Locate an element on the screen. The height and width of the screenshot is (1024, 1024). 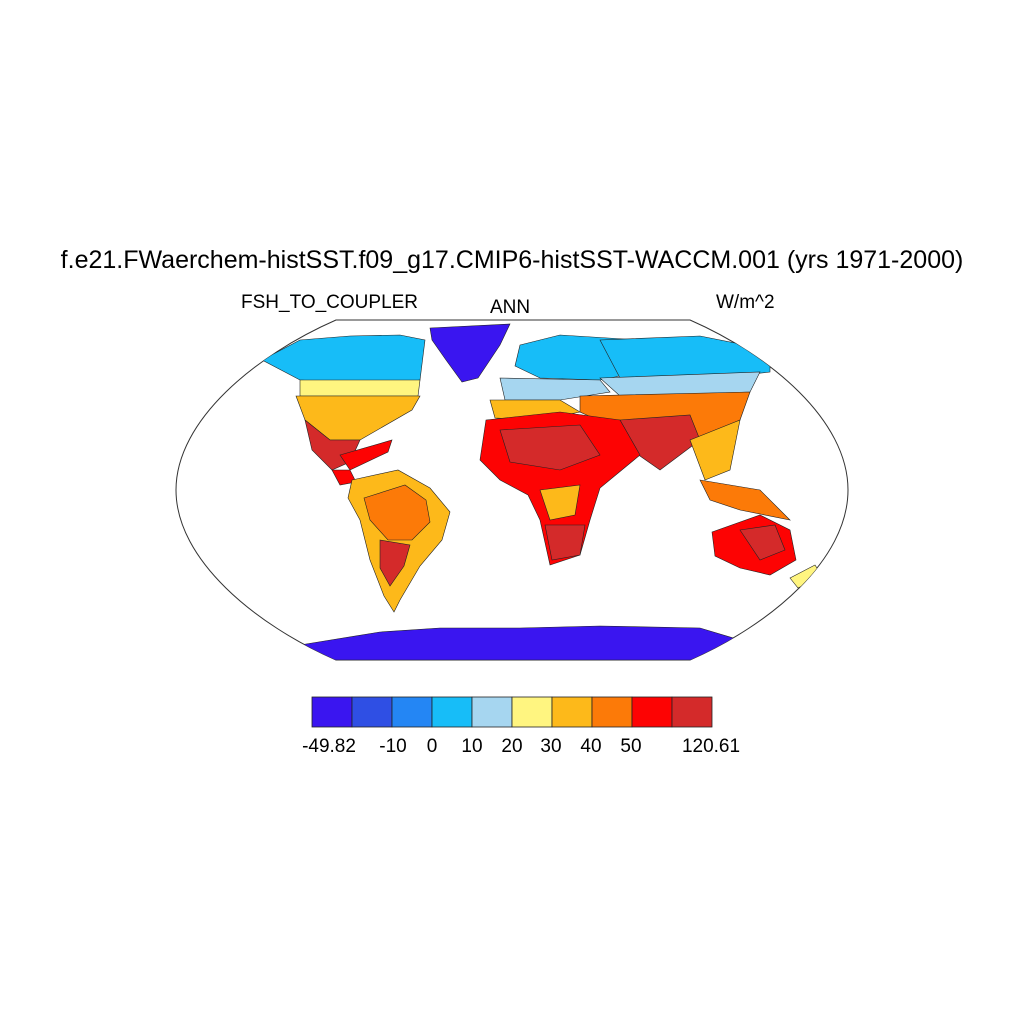
colorbar-tick-label: 20 is located at coordinates (512, 746).